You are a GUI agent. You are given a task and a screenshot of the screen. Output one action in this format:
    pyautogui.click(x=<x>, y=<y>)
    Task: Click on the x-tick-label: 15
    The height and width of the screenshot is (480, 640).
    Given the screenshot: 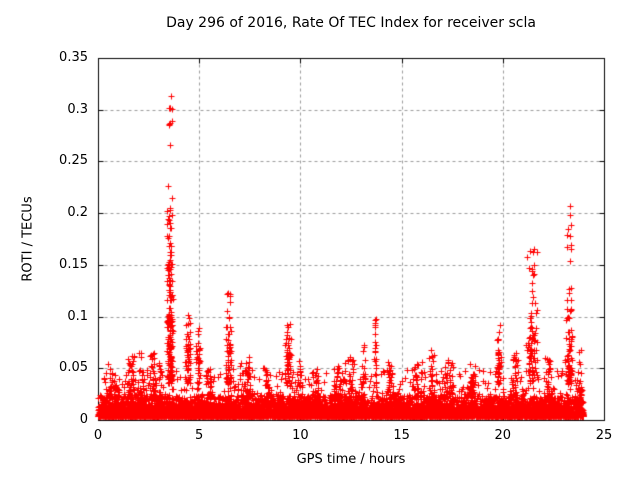 What is the action you would take?
    pyautogui.click(x=401, y=435)
    